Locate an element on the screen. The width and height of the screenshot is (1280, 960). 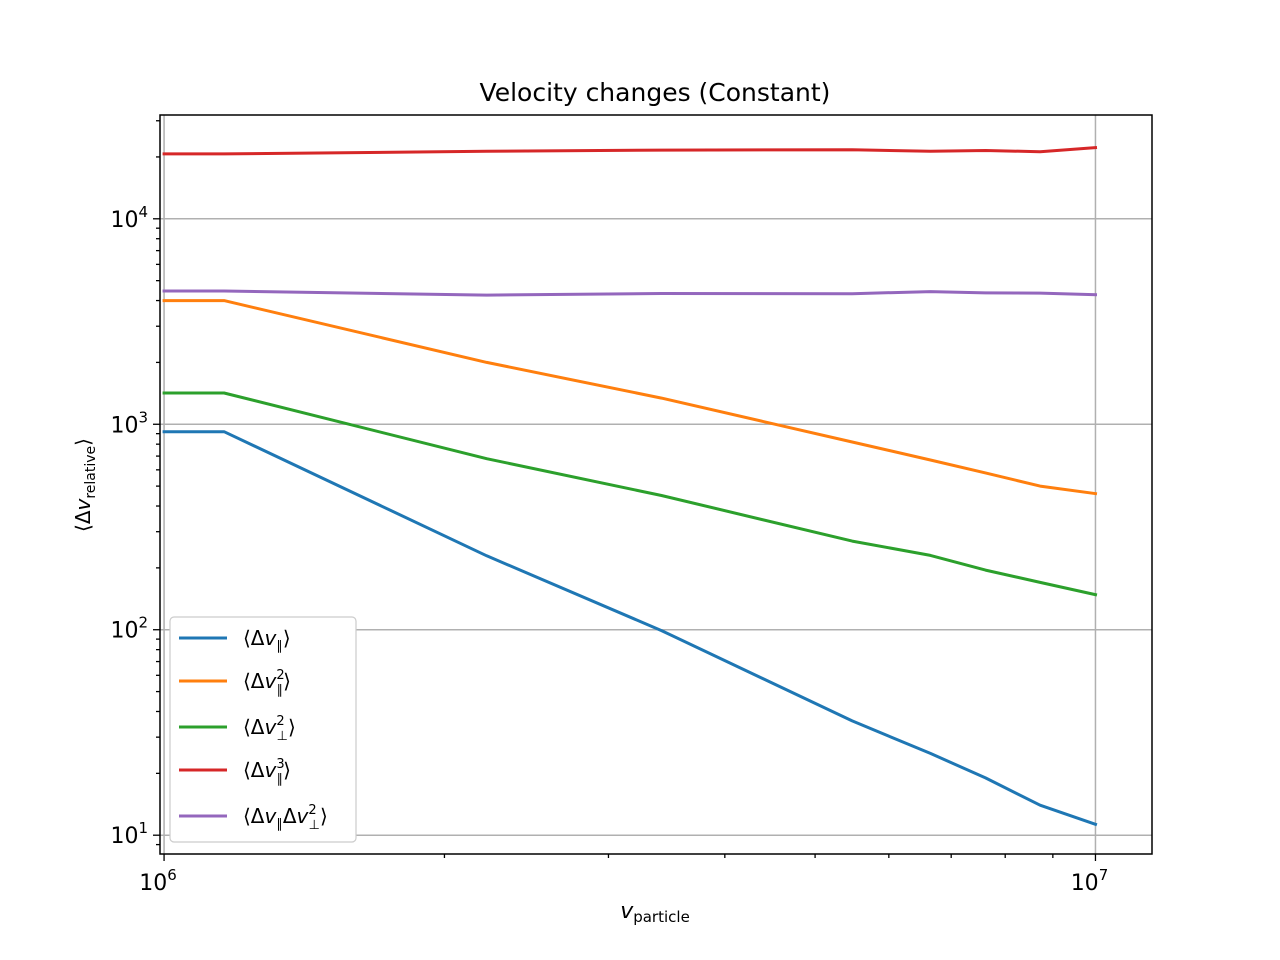
chart-title: Velocity changes (Constant) is located at coordinates (655, 92).